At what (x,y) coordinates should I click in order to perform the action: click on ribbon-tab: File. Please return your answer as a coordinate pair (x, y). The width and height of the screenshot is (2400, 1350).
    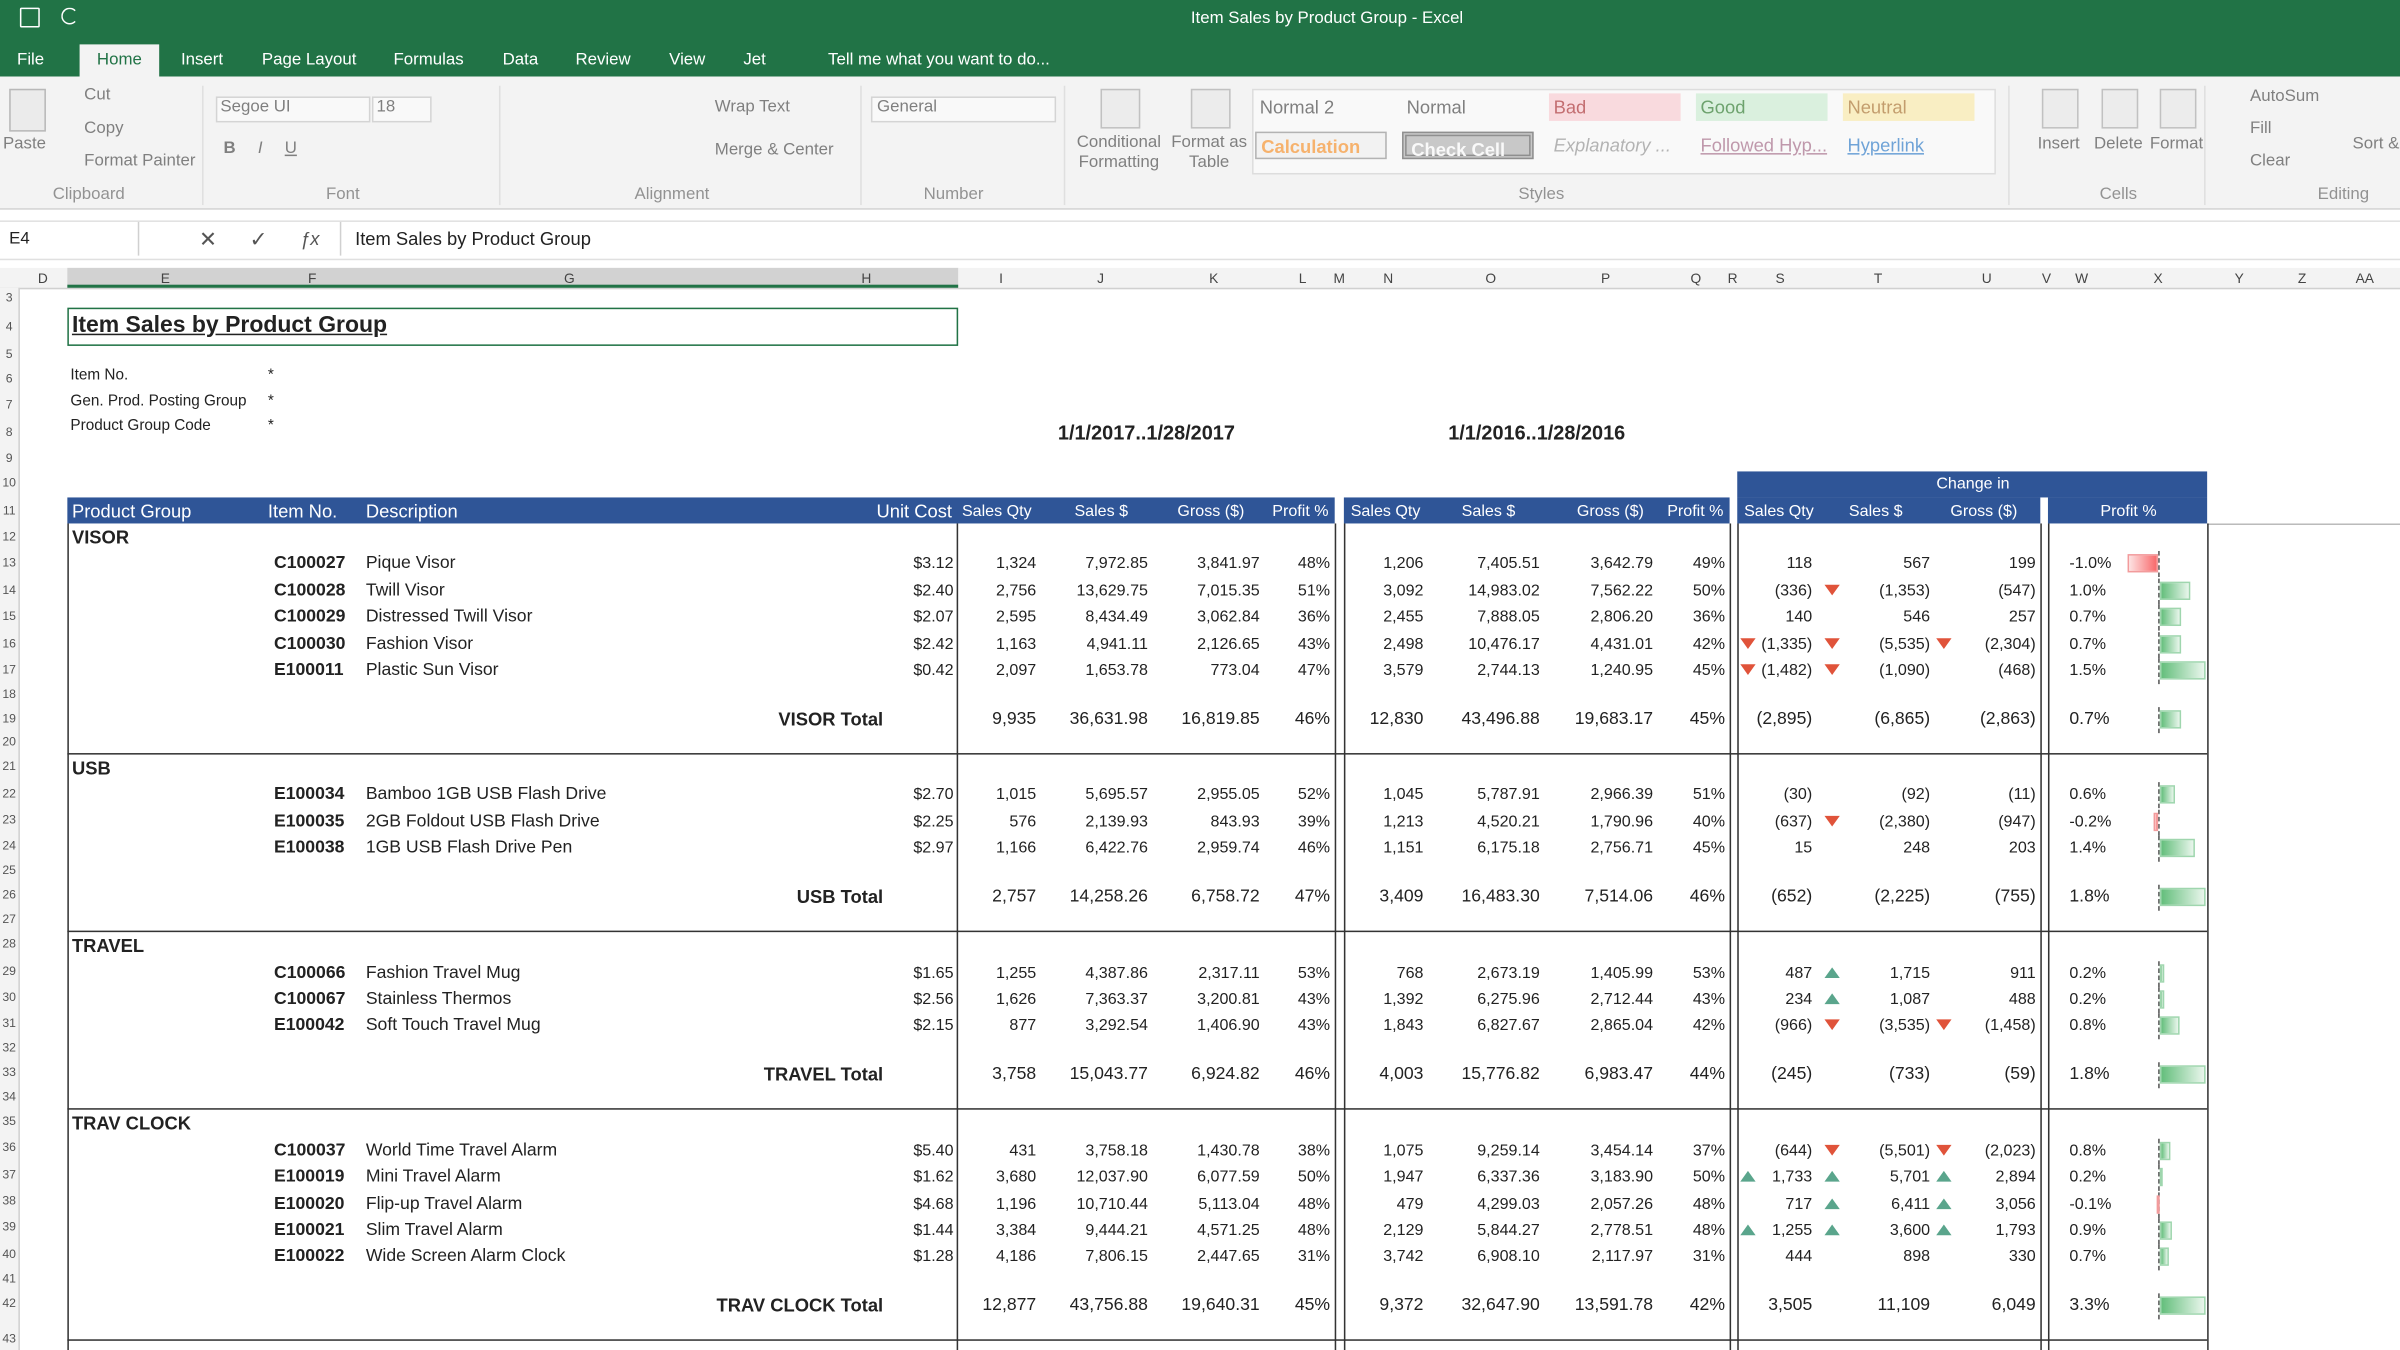
    Looking at the image, I should click on (31, 59).